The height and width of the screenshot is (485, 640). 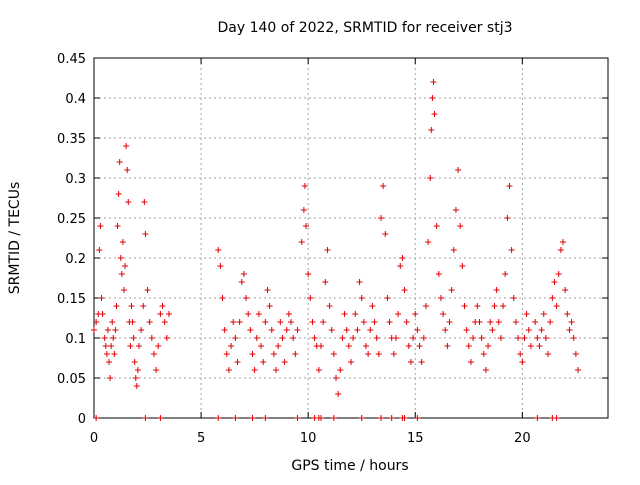 What do you see at coordinates (326, 418) in the screenshot?
I see `zero-markers` at bounding box center [326, 418].